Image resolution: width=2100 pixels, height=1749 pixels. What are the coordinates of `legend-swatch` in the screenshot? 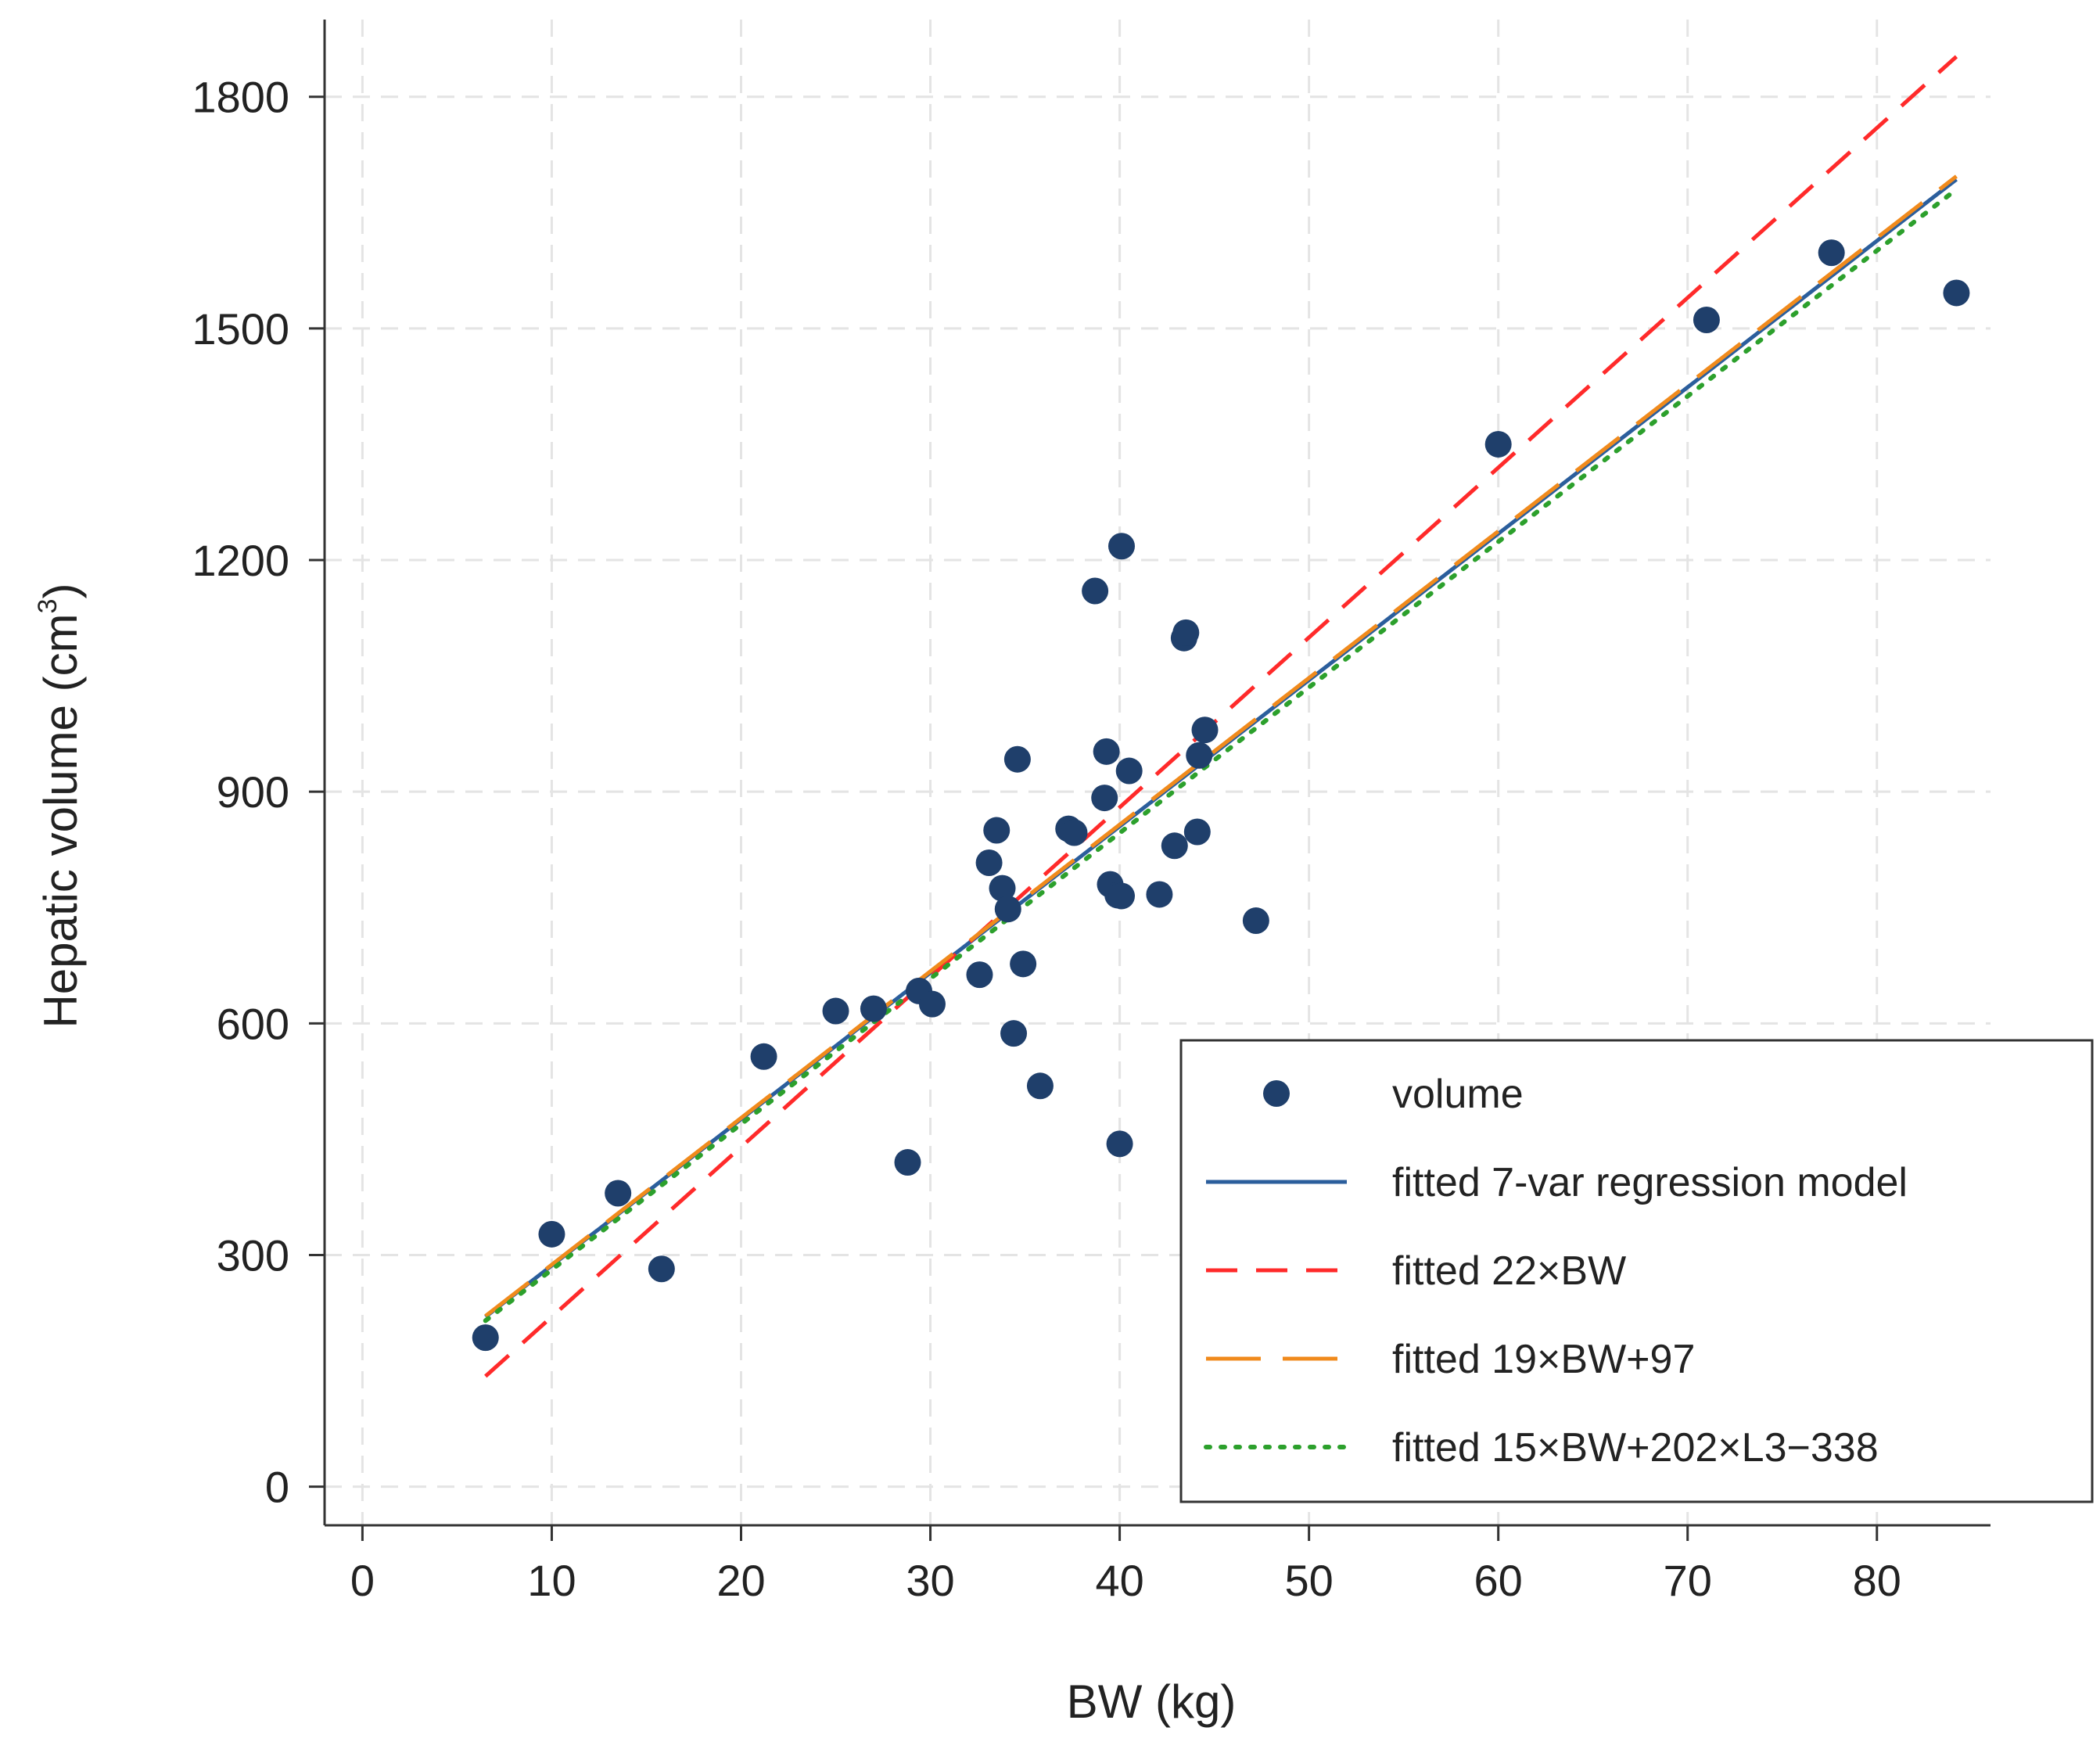 It's located at (1276, 1093).